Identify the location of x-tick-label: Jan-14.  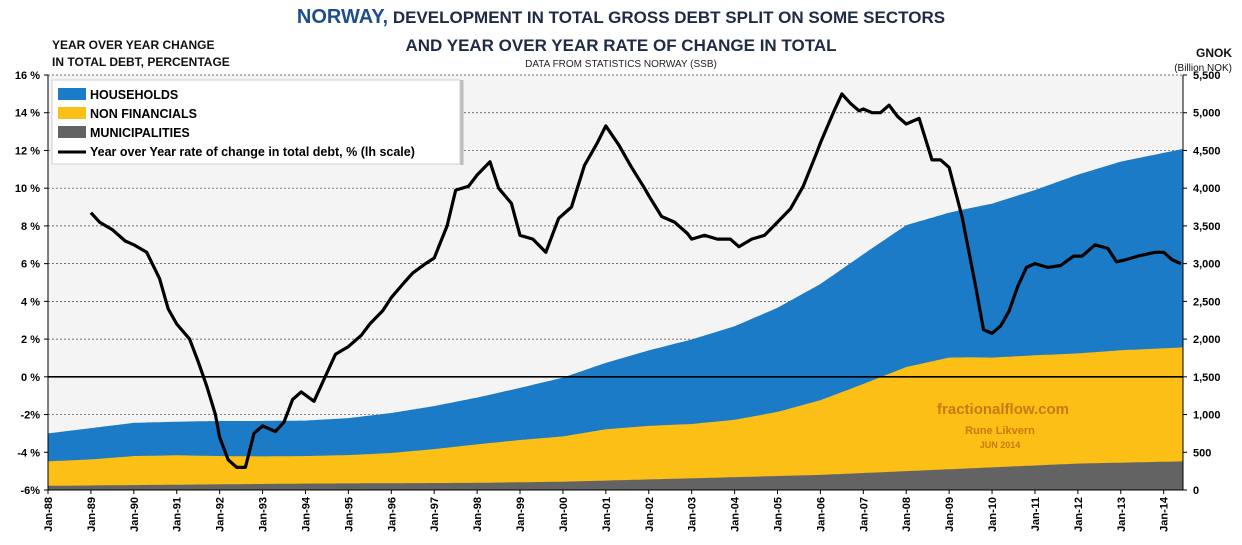
(1165, 514).